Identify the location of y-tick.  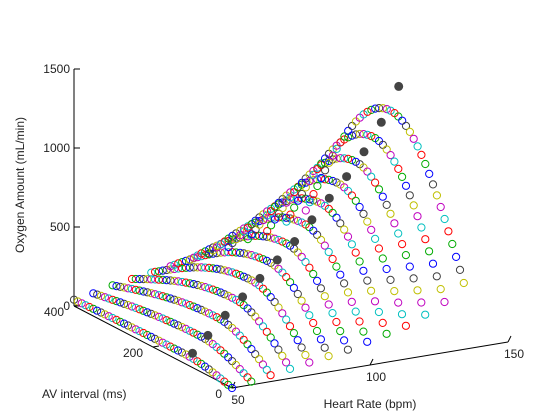
(156, 346).